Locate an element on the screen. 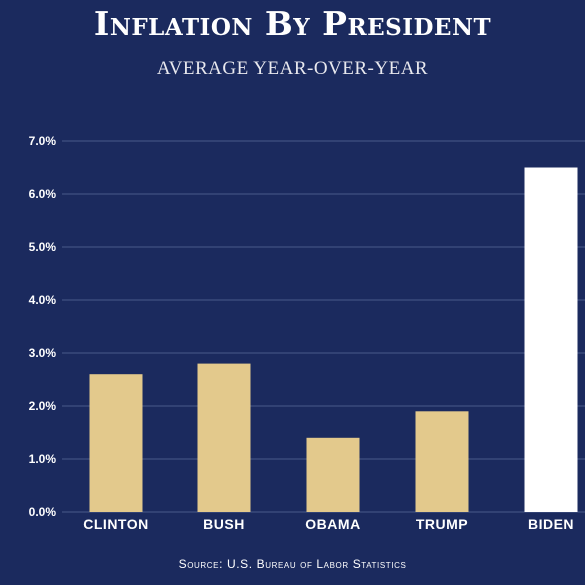 Image resolution: width=585 pixels, height=585 pixels. y-tick-label: 4.0% is located at coordinates (43, 300).